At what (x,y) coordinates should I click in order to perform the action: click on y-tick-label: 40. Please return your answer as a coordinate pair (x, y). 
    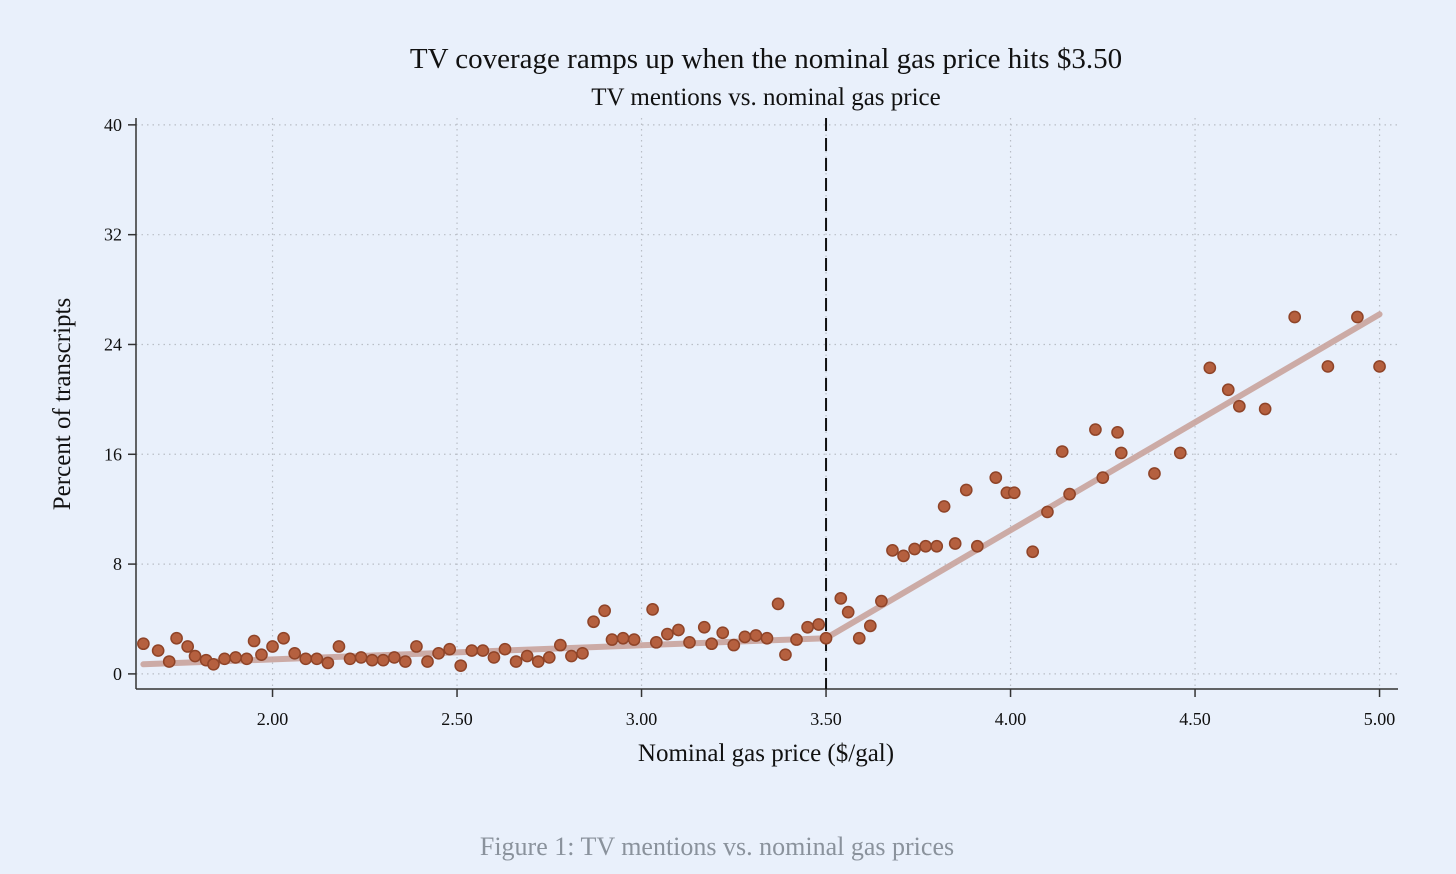
    Looking at the image, I should click on (113, 125).